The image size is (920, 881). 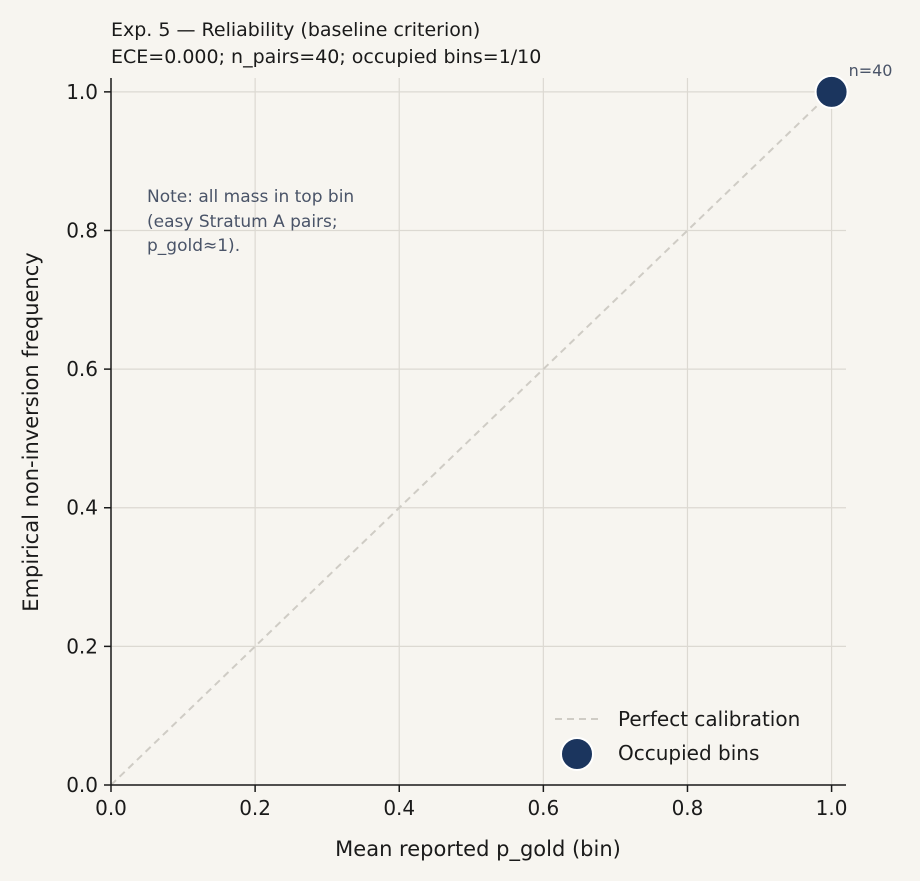 What do you see at coordinates (82, 646) in the screenshot?
I see `y-tick-label-1: 0.2` at bounding box center [82, 646].